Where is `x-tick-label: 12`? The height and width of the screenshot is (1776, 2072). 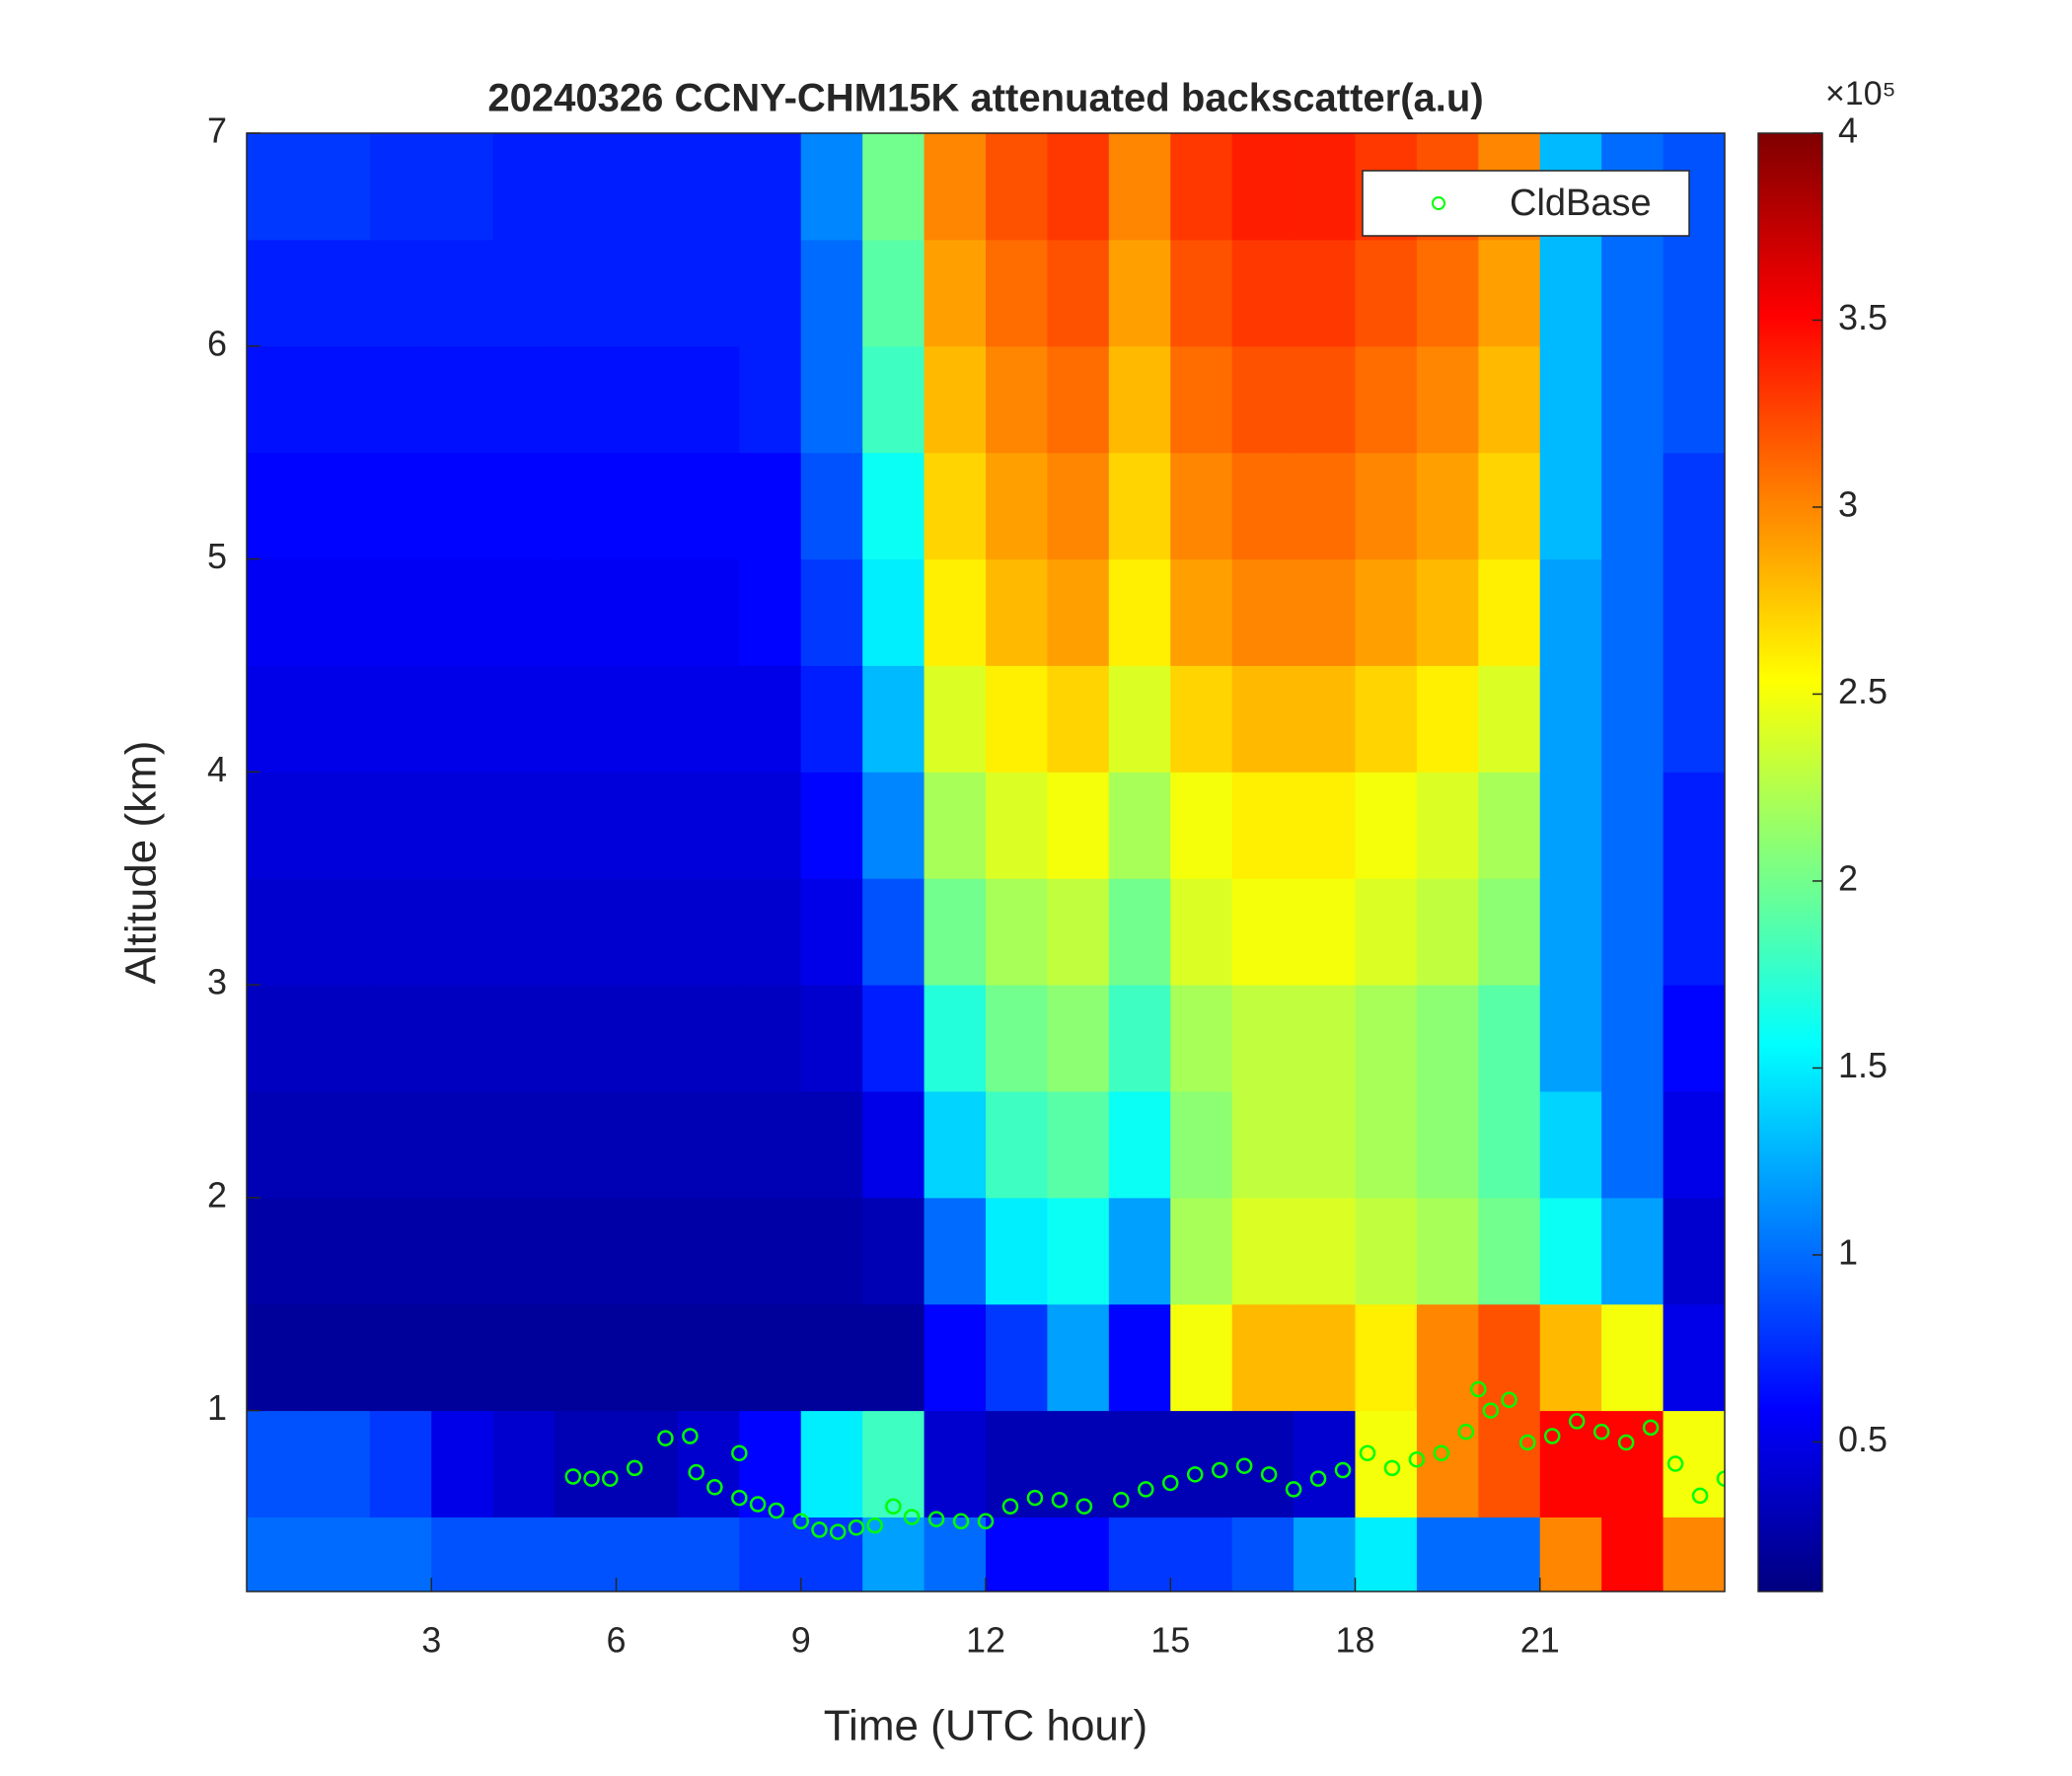
x-tick-label: 12 is located at coordinates (986, 1640).